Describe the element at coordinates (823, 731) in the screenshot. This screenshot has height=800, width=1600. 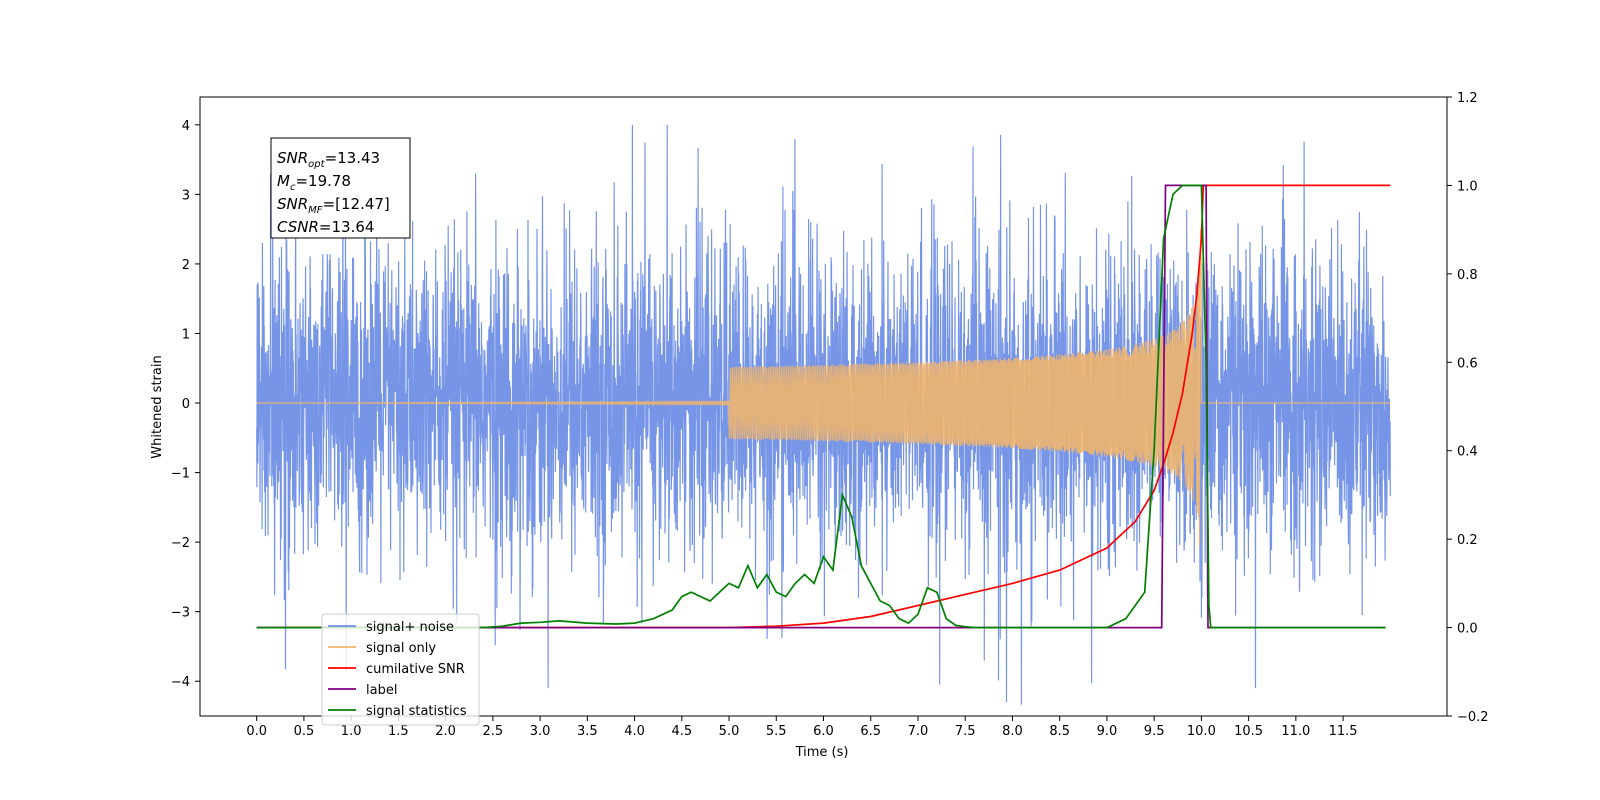
I see `x-tick-label: 6.0` at that location.